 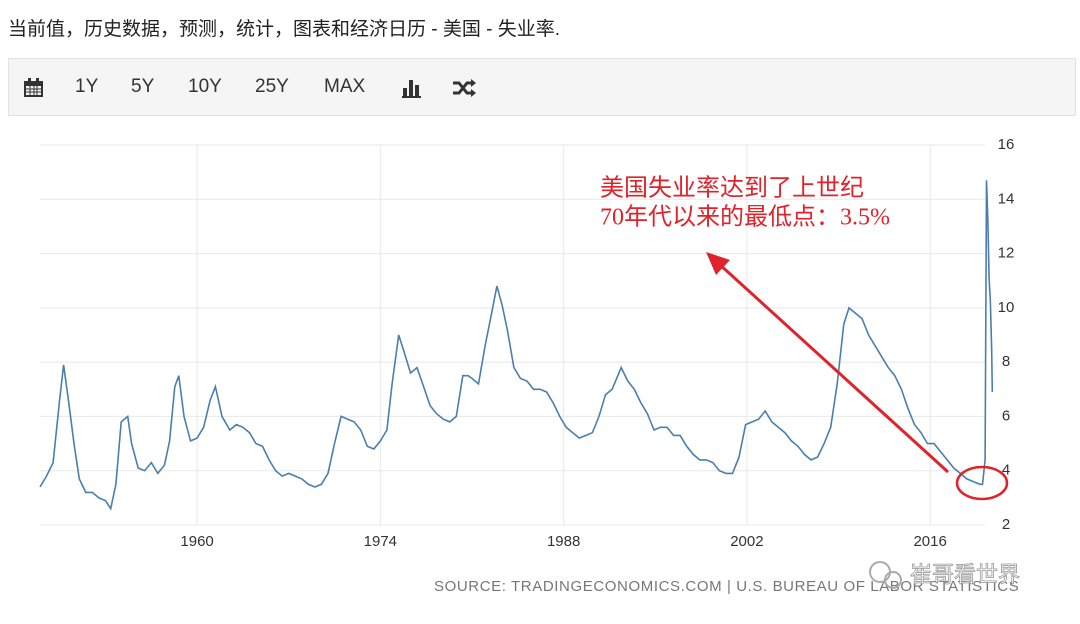 What do you see at coordinates (563, 541) in the screenshot?
I see `x-tick-label: 1988` at bounding box center [563, 541].